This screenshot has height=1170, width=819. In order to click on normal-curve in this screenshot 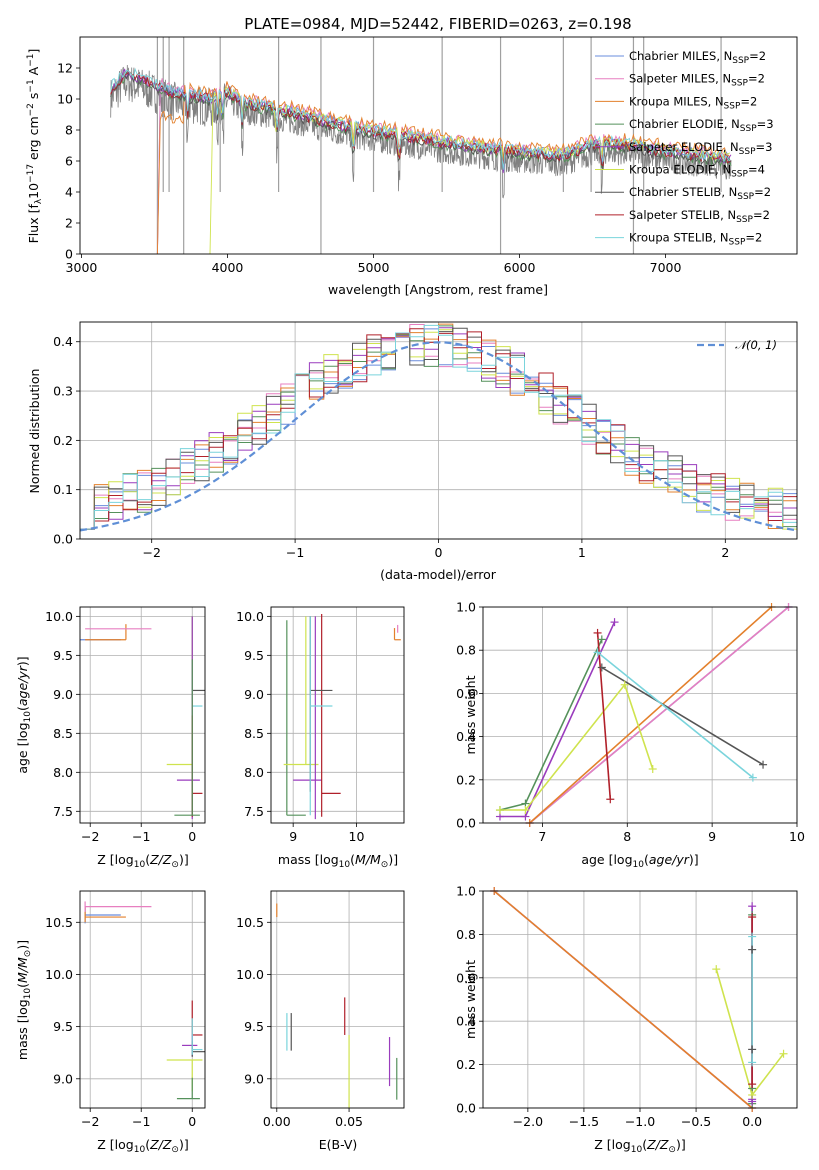, I will do `click(438, 436)`.